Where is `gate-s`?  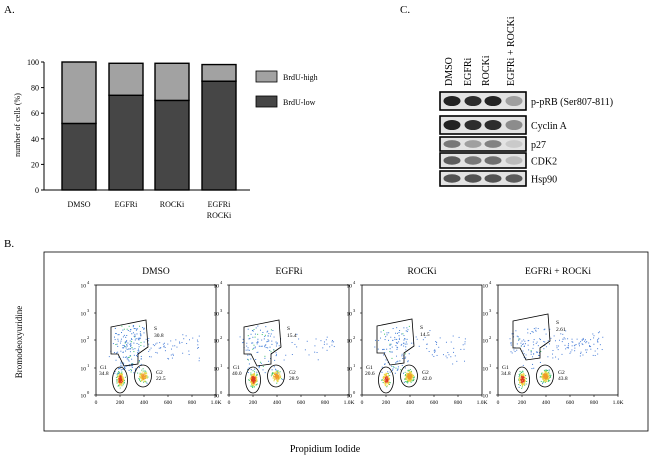
gate-s is located at coordinates (129, 343).